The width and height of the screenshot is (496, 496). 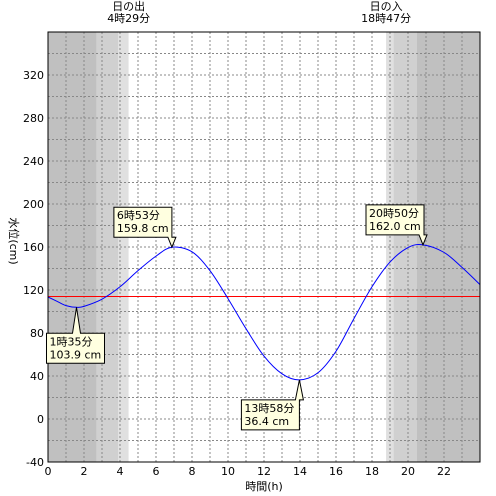 What do you see at coordinates (128, 18) in the screenshot?
I see `sunrise-time: 4時29分` at bounding box center [128, 18].